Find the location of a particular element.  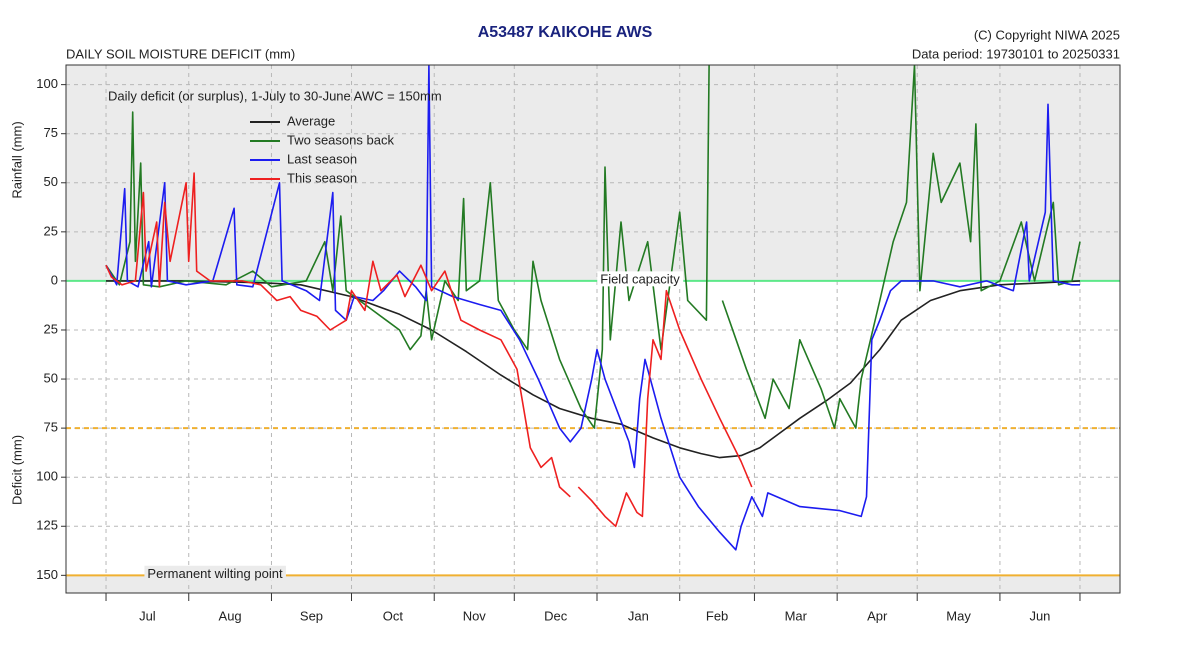

x-tick-label: Nov is located at coordinates (475, 615).